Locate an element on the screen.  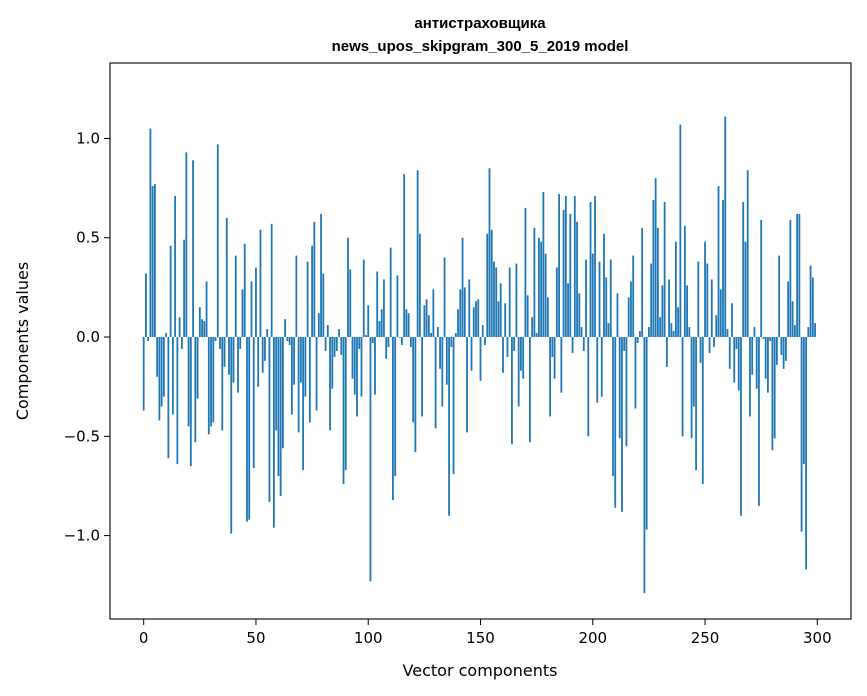
y-tick-label: 1.0 is located at coordinates (88, 138).